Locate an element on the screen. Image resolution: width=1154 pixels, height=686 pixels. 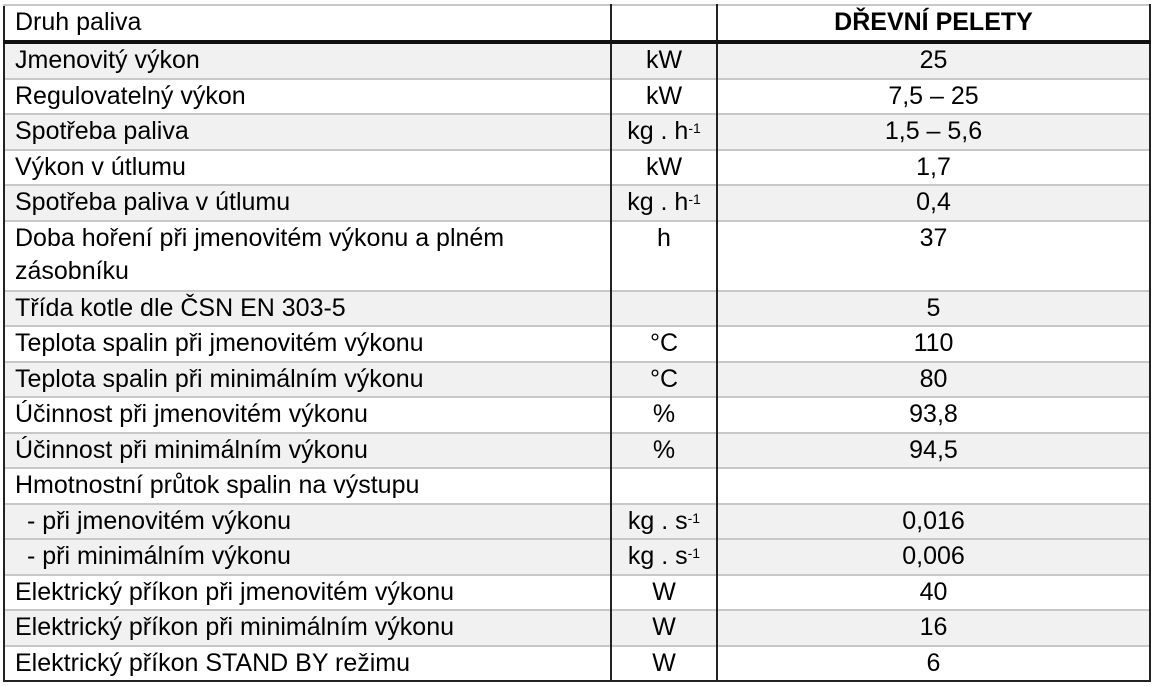
param-label: Elektrický příkon při jmenovitém výkonu is located at coordinates (235, 591).